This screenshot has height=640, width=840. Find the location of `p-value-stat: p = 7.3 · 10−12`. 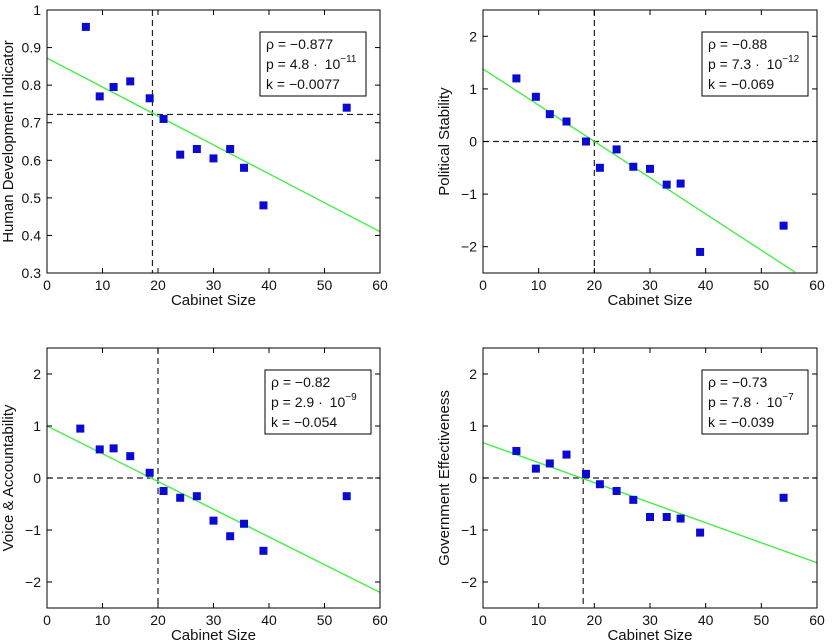

p-value-stat: p = 7.3 · 10−12 is located at coordinates (754, 63).